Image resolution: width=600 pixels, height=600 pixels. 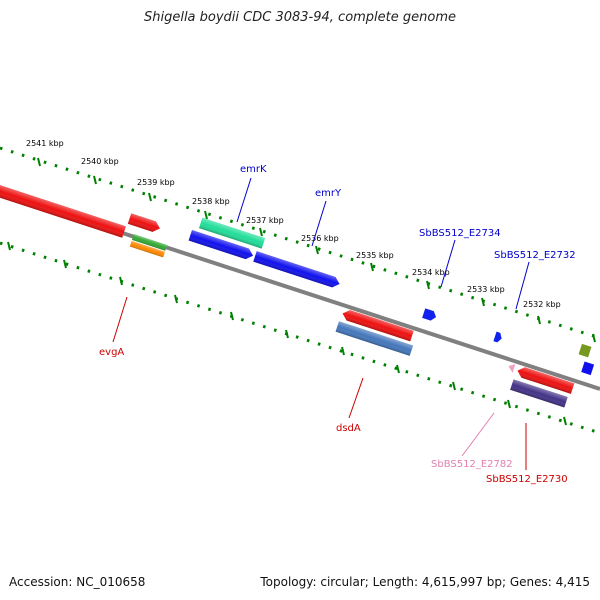 I want to click on kbp-label-2534: 2534 kbp, so click(x=431, y=272).